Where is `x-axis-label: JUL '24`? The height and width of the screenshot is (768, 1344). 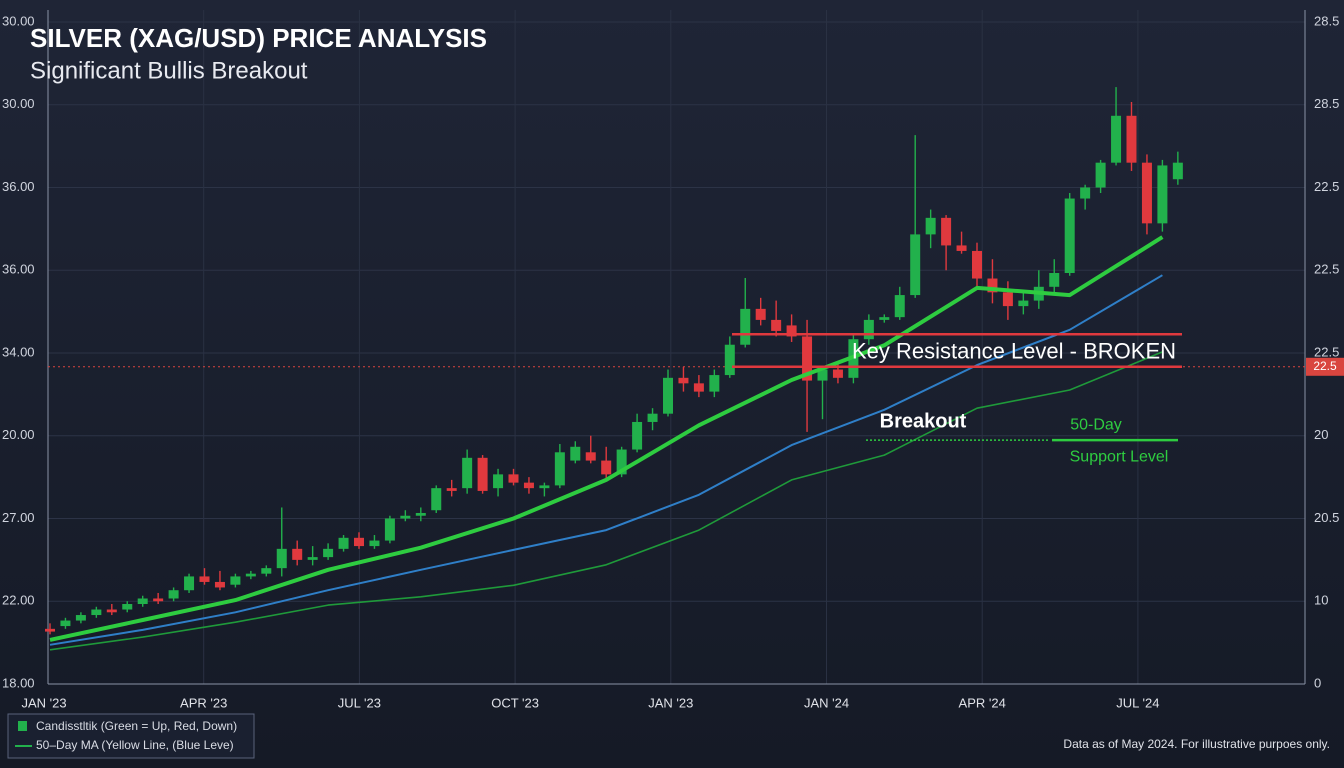 x-axis-label: JUL '24 is located at coordinates (1137, 702).